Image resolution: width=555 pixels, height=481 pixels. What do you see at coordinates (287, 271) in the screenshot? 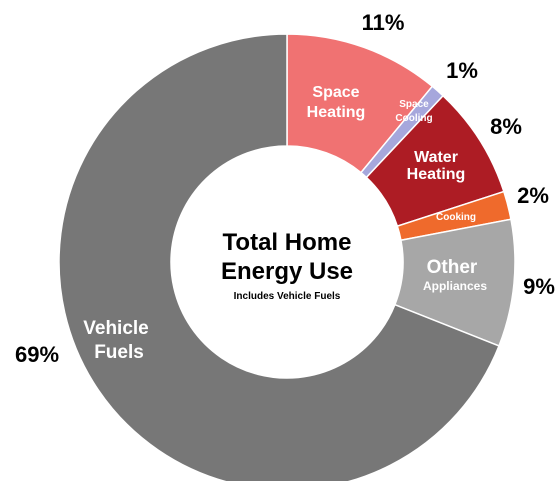
I see `chart-title-line-2: Energy Use` at bounding box center [287, 271].